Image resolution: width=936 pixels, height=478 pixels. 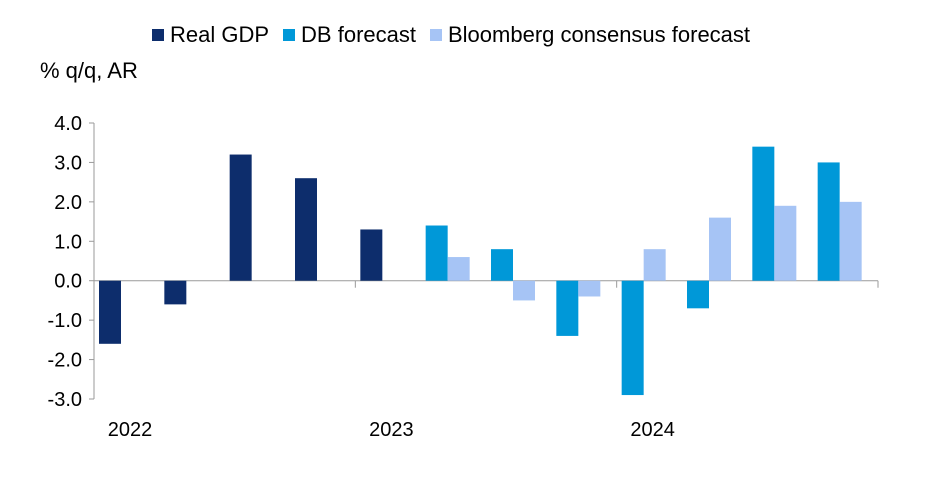 I want to click on y-tick-label: 4.0, so click(x=68, y=124).